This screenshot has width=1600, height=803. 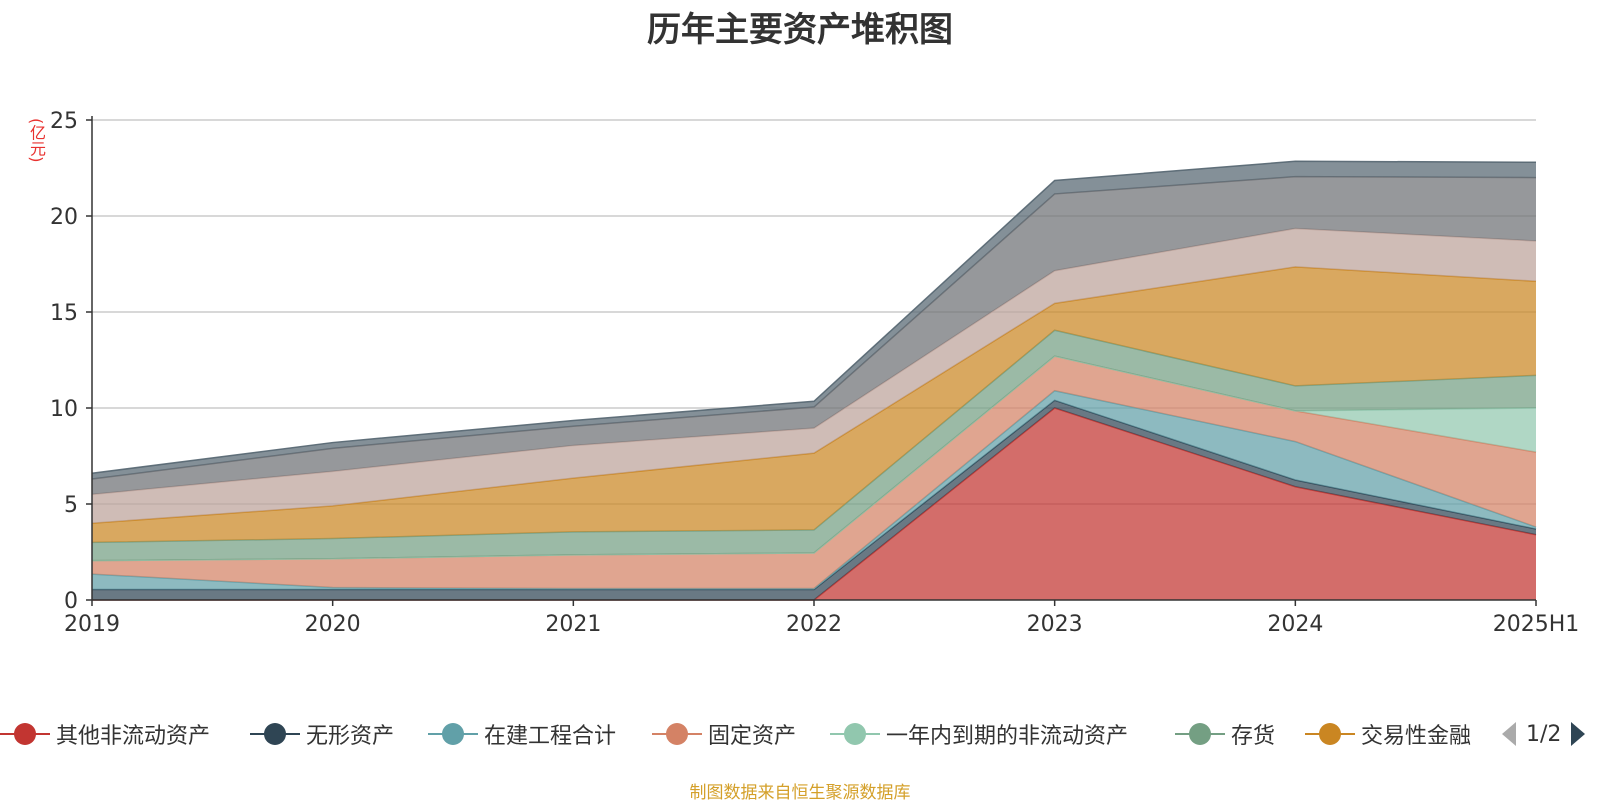 What do you see at coordinates (752, 734) in the screenshot?
I see `legend-label: 固定资产` at bounding box center [752, 734].